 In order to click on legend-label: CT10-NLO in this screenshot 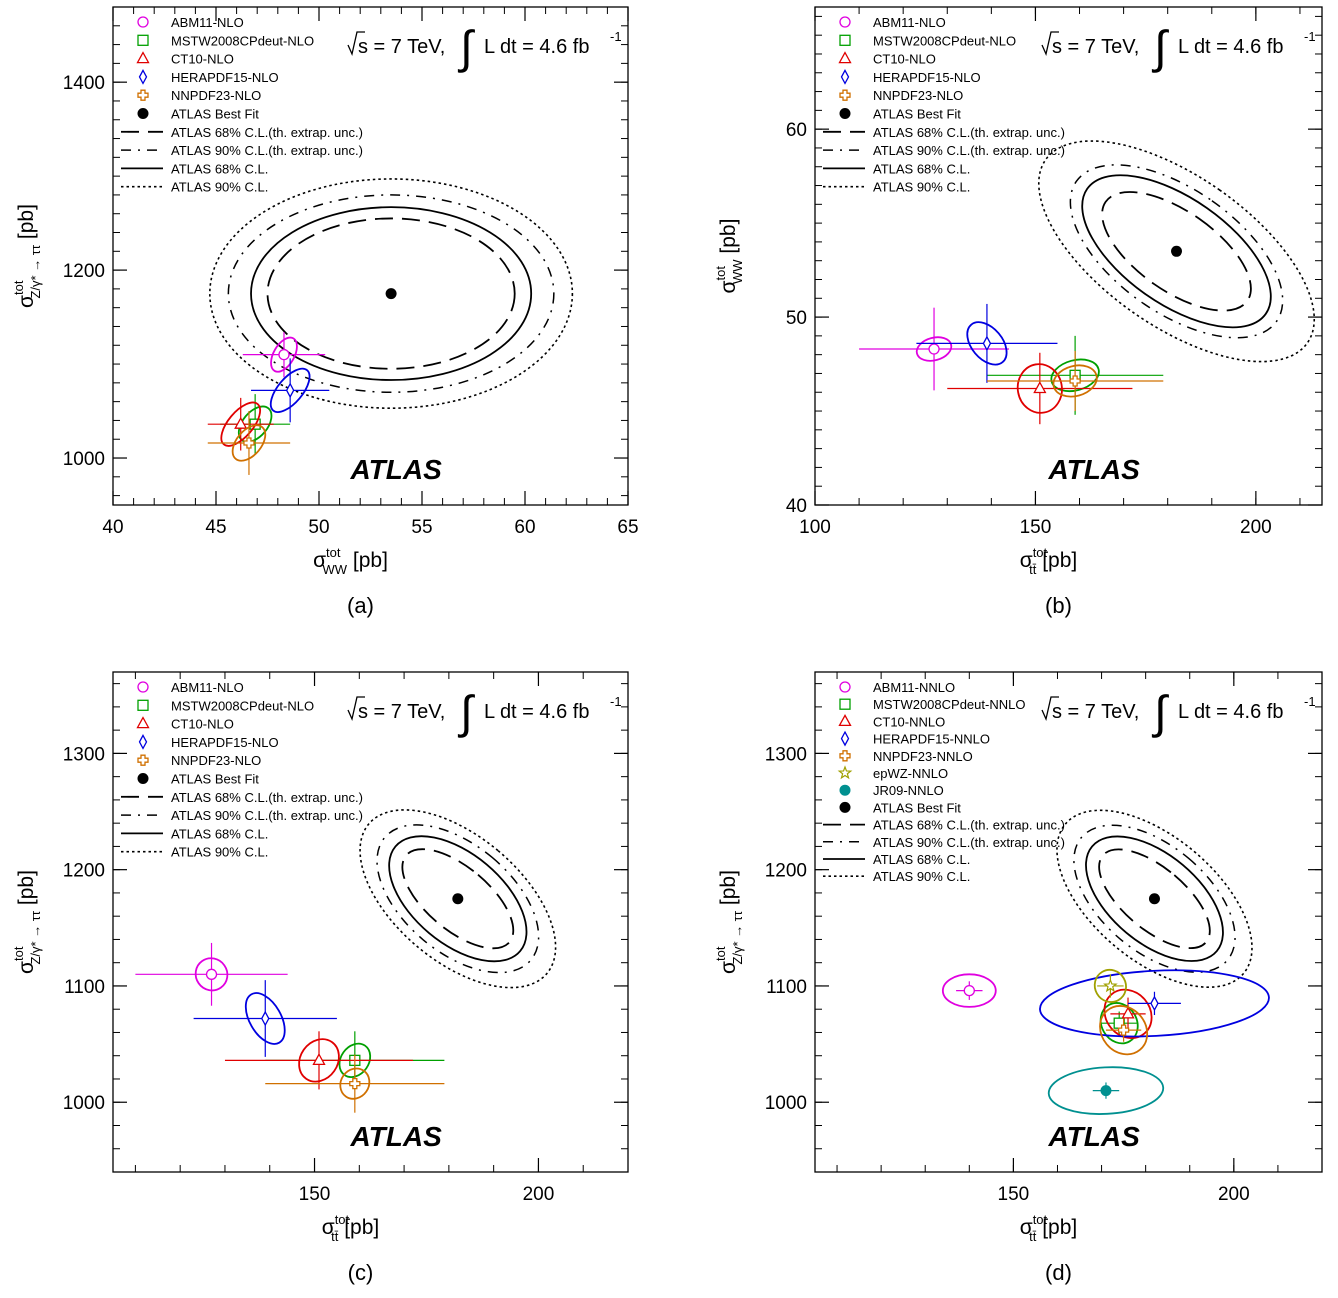, I will do `click(202, 724)`.